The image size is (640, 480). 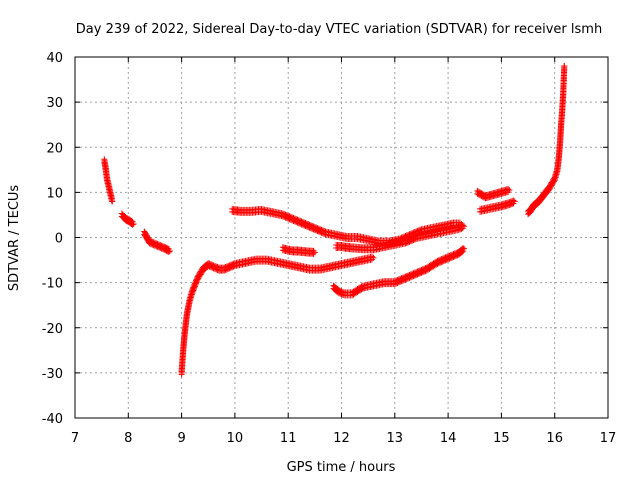 I want to click on x-tick-label: 10, so click(x=235, y=438).